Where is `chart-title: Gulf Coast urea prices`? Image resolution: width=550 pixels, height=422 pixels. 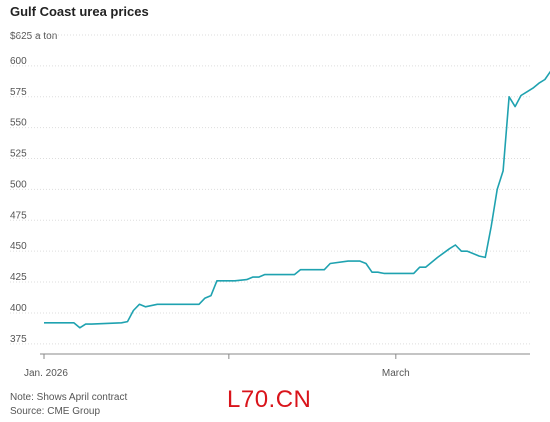
chart-title: Gulf Coast urea prices is located at coordinates (79, 11).